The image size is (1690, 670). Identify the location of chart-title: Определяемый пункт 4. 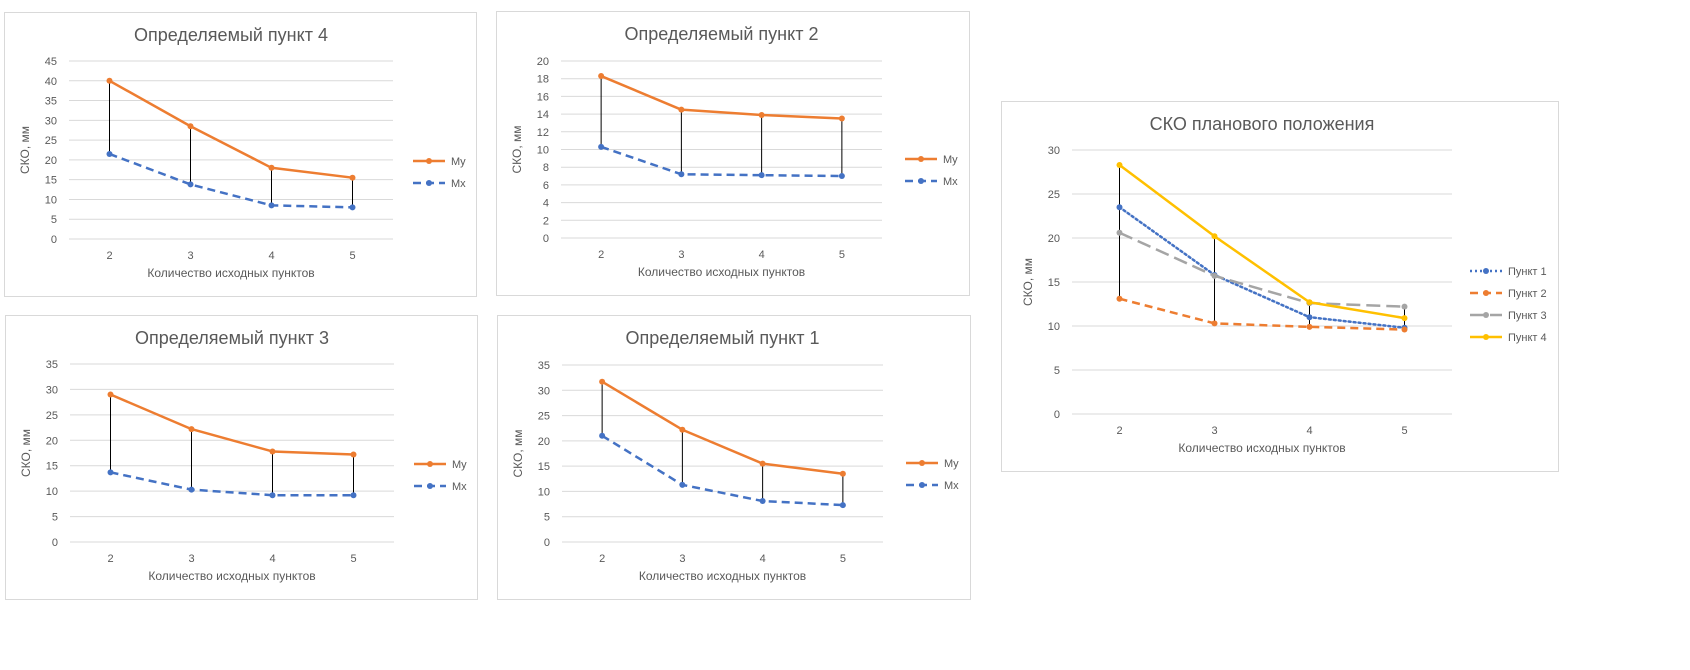
(231, 35).